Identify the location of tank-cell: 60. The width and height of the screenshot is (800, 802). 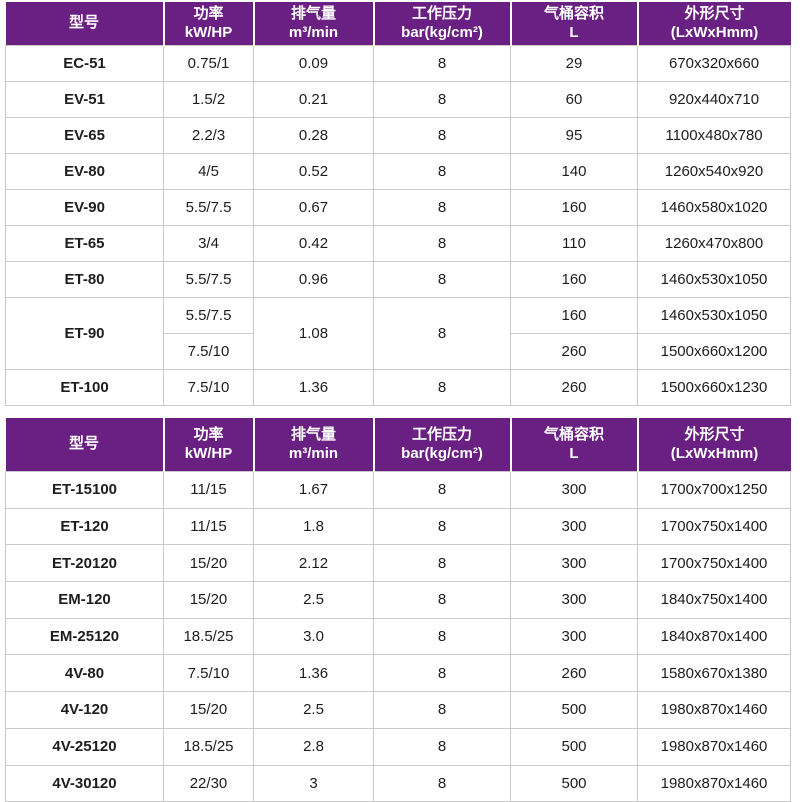
(574, 99).